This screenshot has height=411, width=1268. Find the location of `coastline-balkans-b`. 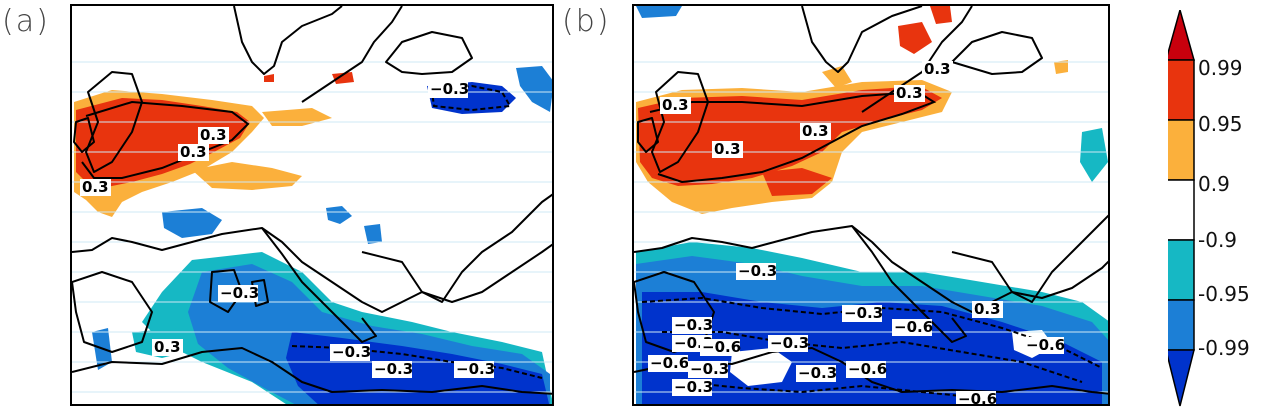

coastline-balkans-b is located at coordinates (1029, 258).